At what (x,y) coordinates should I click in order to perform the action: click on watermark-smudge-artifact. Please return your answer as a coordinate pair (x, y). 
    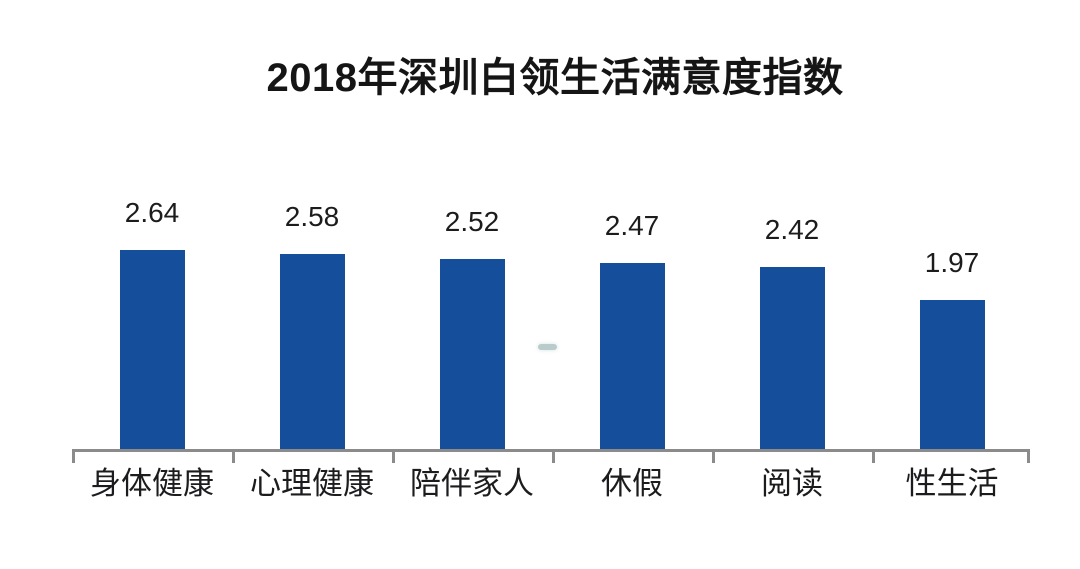
    Looking at the image, I should click on (547, 347).